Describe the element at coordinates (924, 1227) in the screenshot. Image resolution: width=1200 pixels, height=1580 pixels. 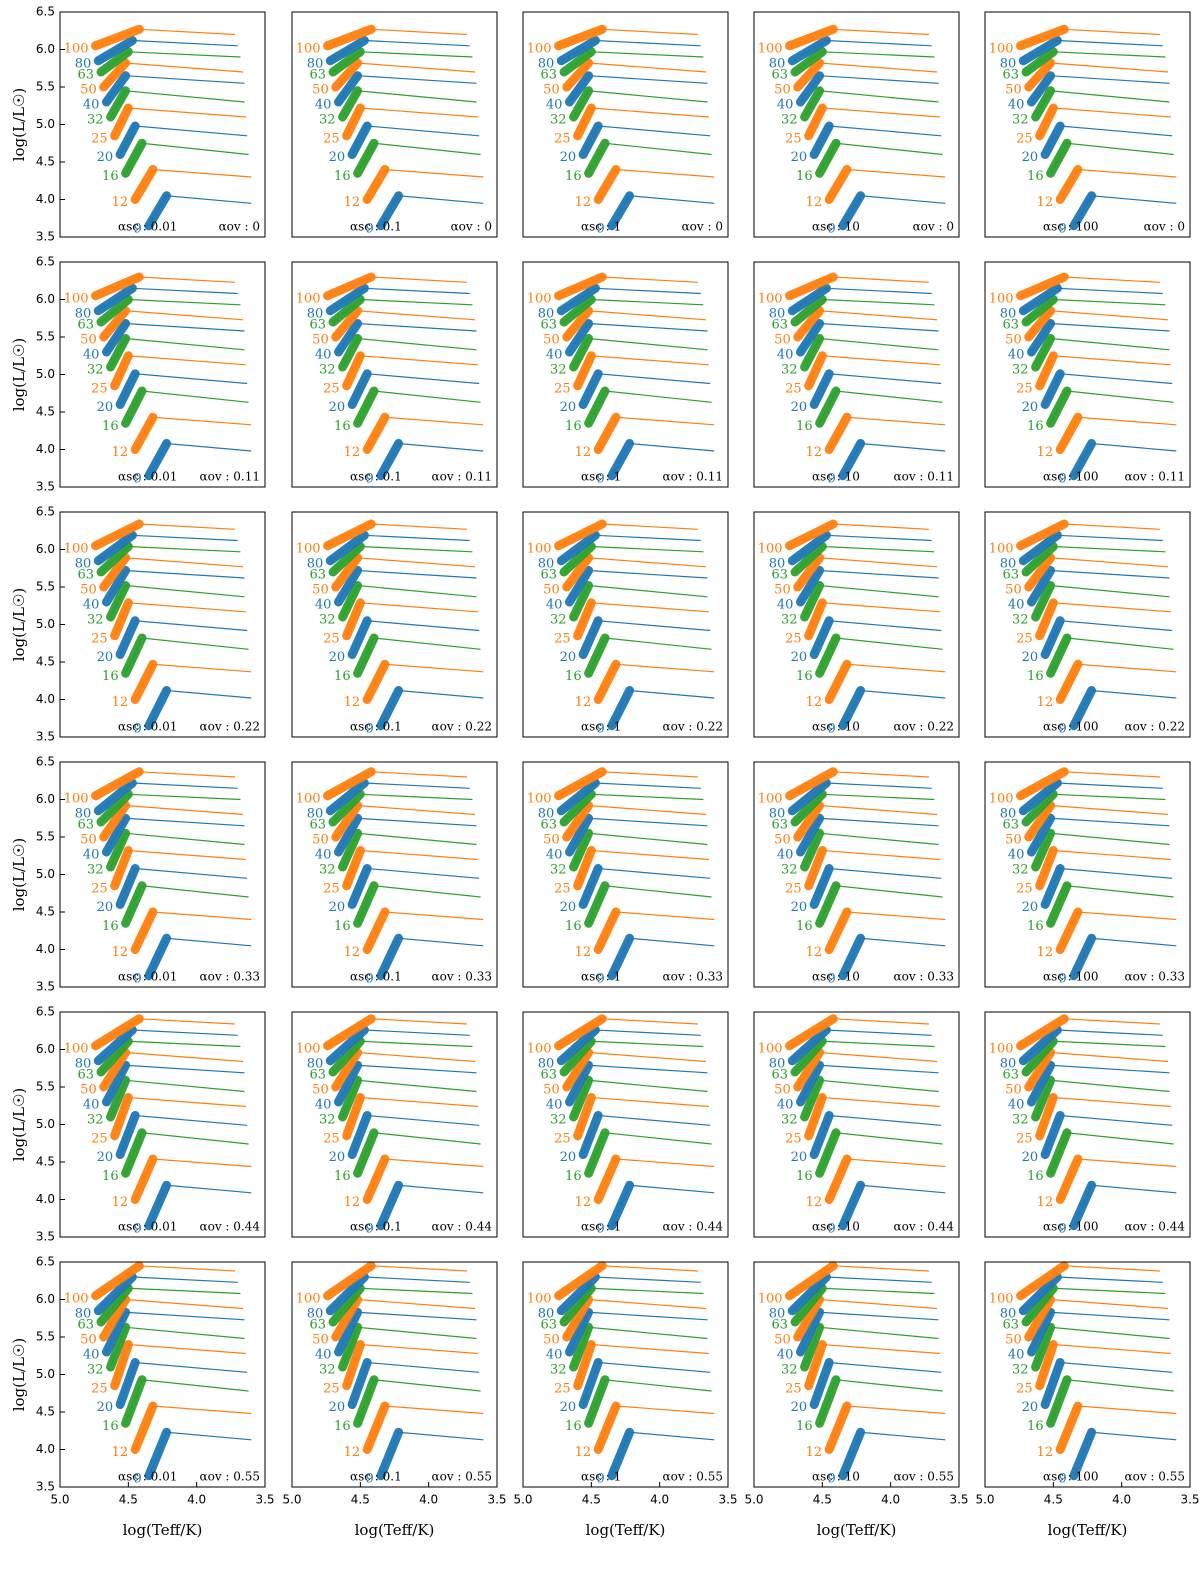
I see `alpha-ov-label: αov : 0.44` at that location.